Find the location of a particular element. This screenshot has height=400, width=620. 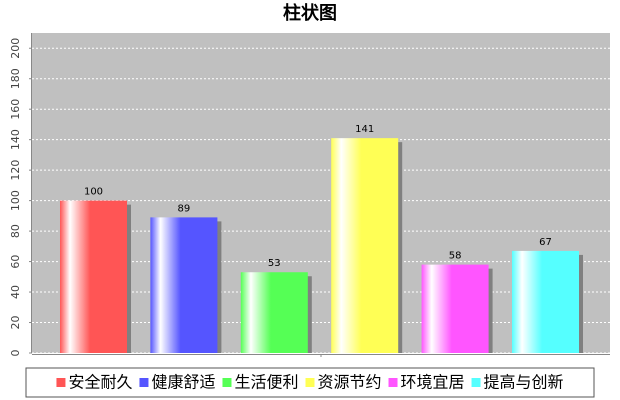

y-tick-label: 180 is located at coordinates (15, 78).